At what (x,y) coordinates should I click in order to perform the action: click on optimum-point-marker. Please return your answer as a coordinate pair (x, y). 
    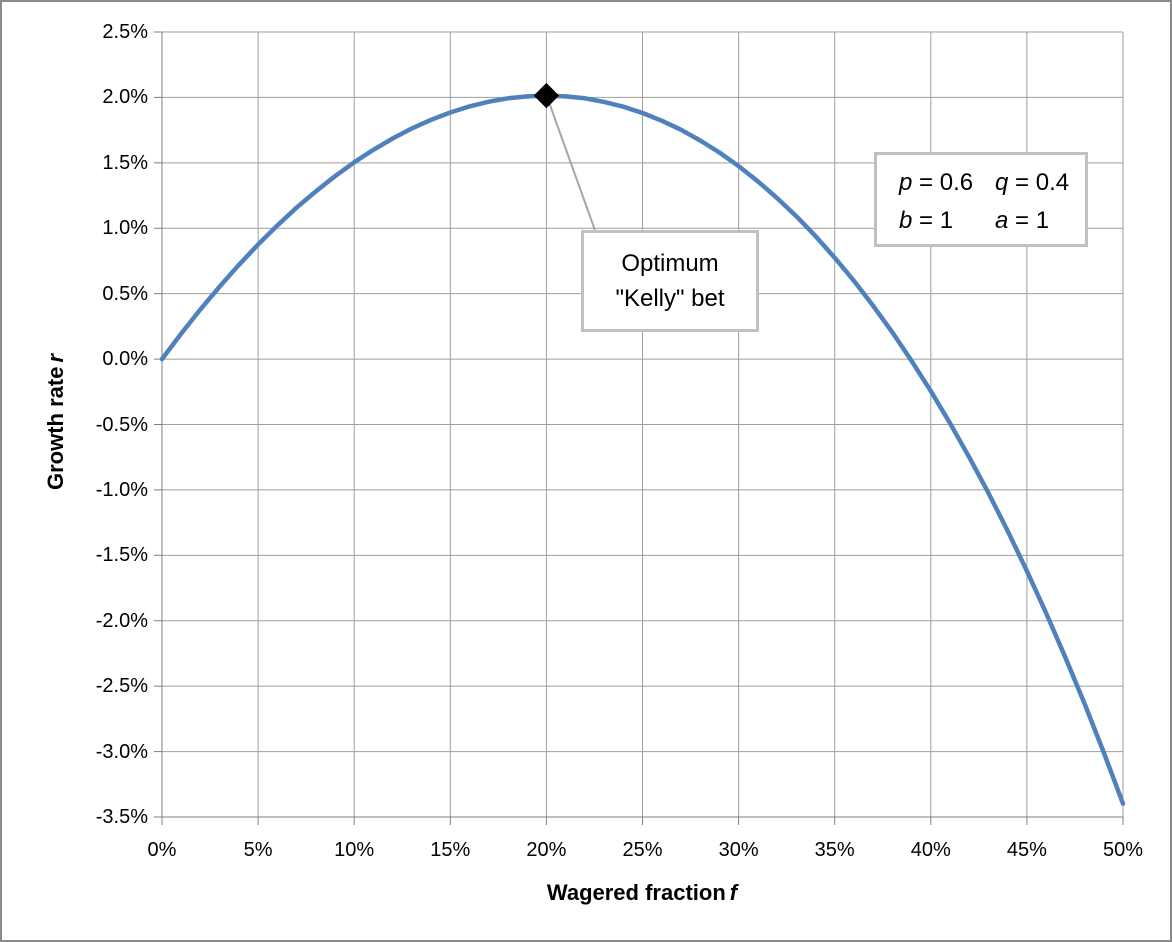
    Looking at the image, I should click on (546, 95).